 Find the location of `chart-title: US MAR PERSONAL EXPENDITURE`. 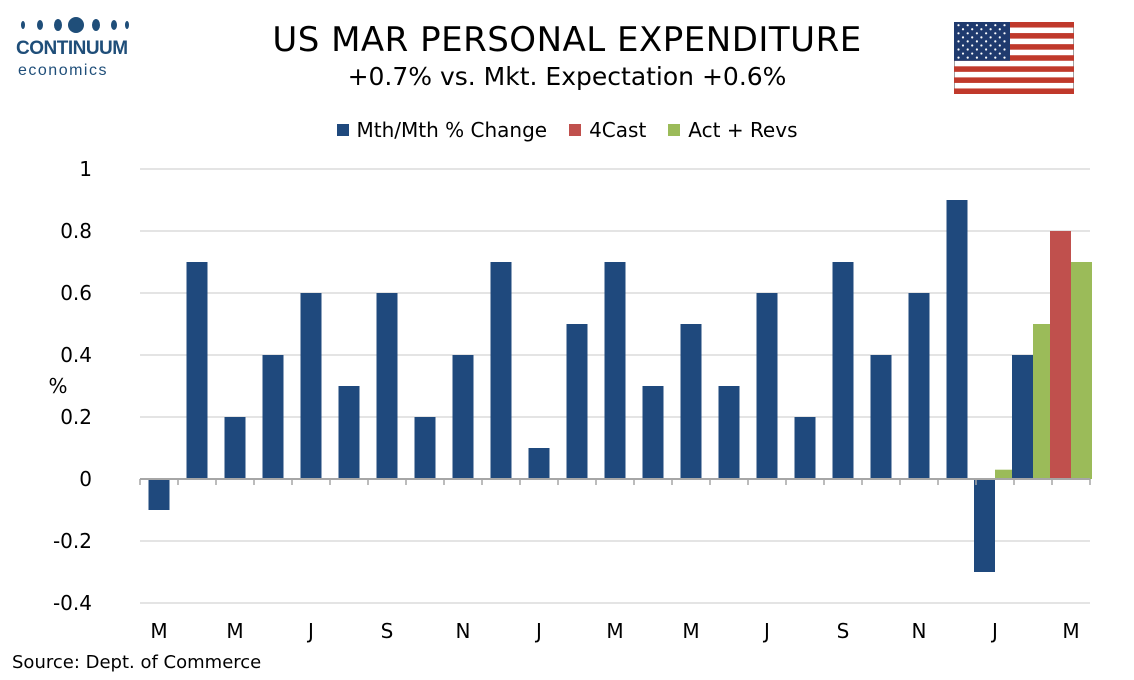

chart-title: US MAR PERSONAL EXPENDITURE is located at coordinates (567, 40).